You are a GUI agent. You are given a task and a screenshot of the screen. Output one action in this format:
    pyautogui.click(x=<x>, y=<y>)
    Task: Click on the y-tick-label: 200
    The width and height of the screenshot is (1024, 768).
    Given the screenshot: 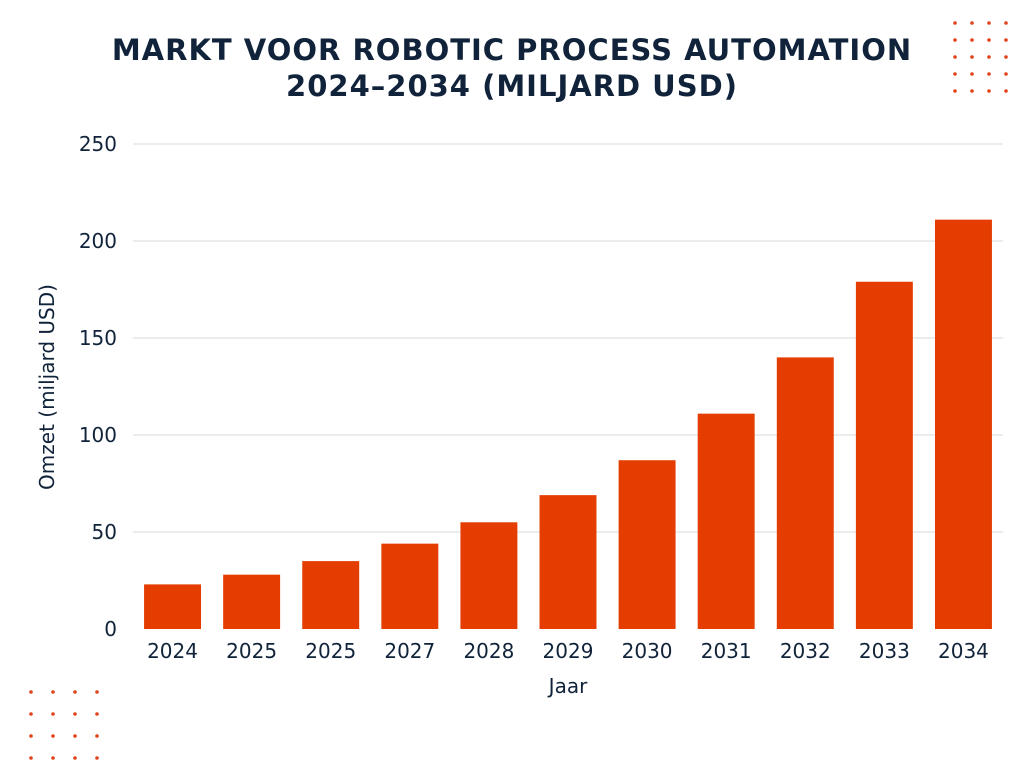 What is the action you would take?
    pyautogui.click(x=98, y=241)
    